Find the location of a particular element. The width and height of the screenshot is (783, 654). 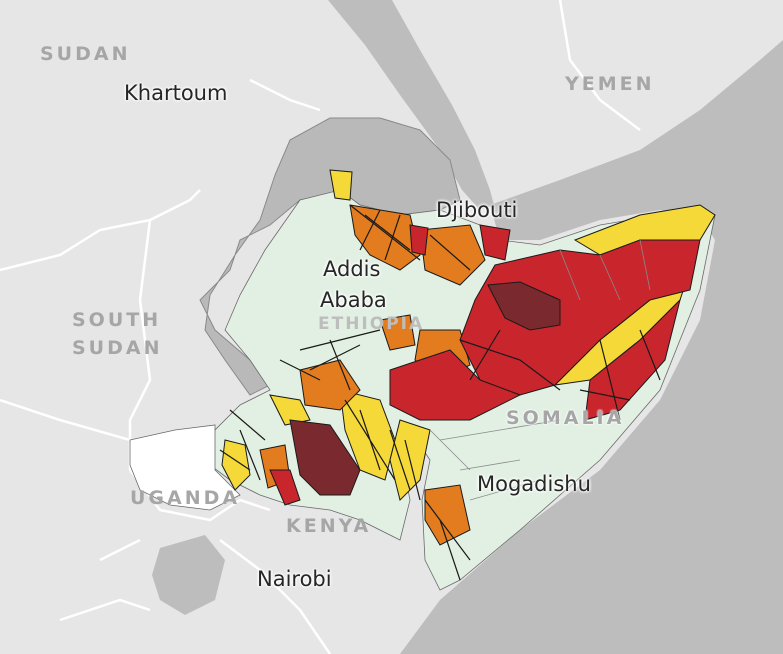

label-ethiopia: ETHIOPIA is located at coordinates (371, 324).